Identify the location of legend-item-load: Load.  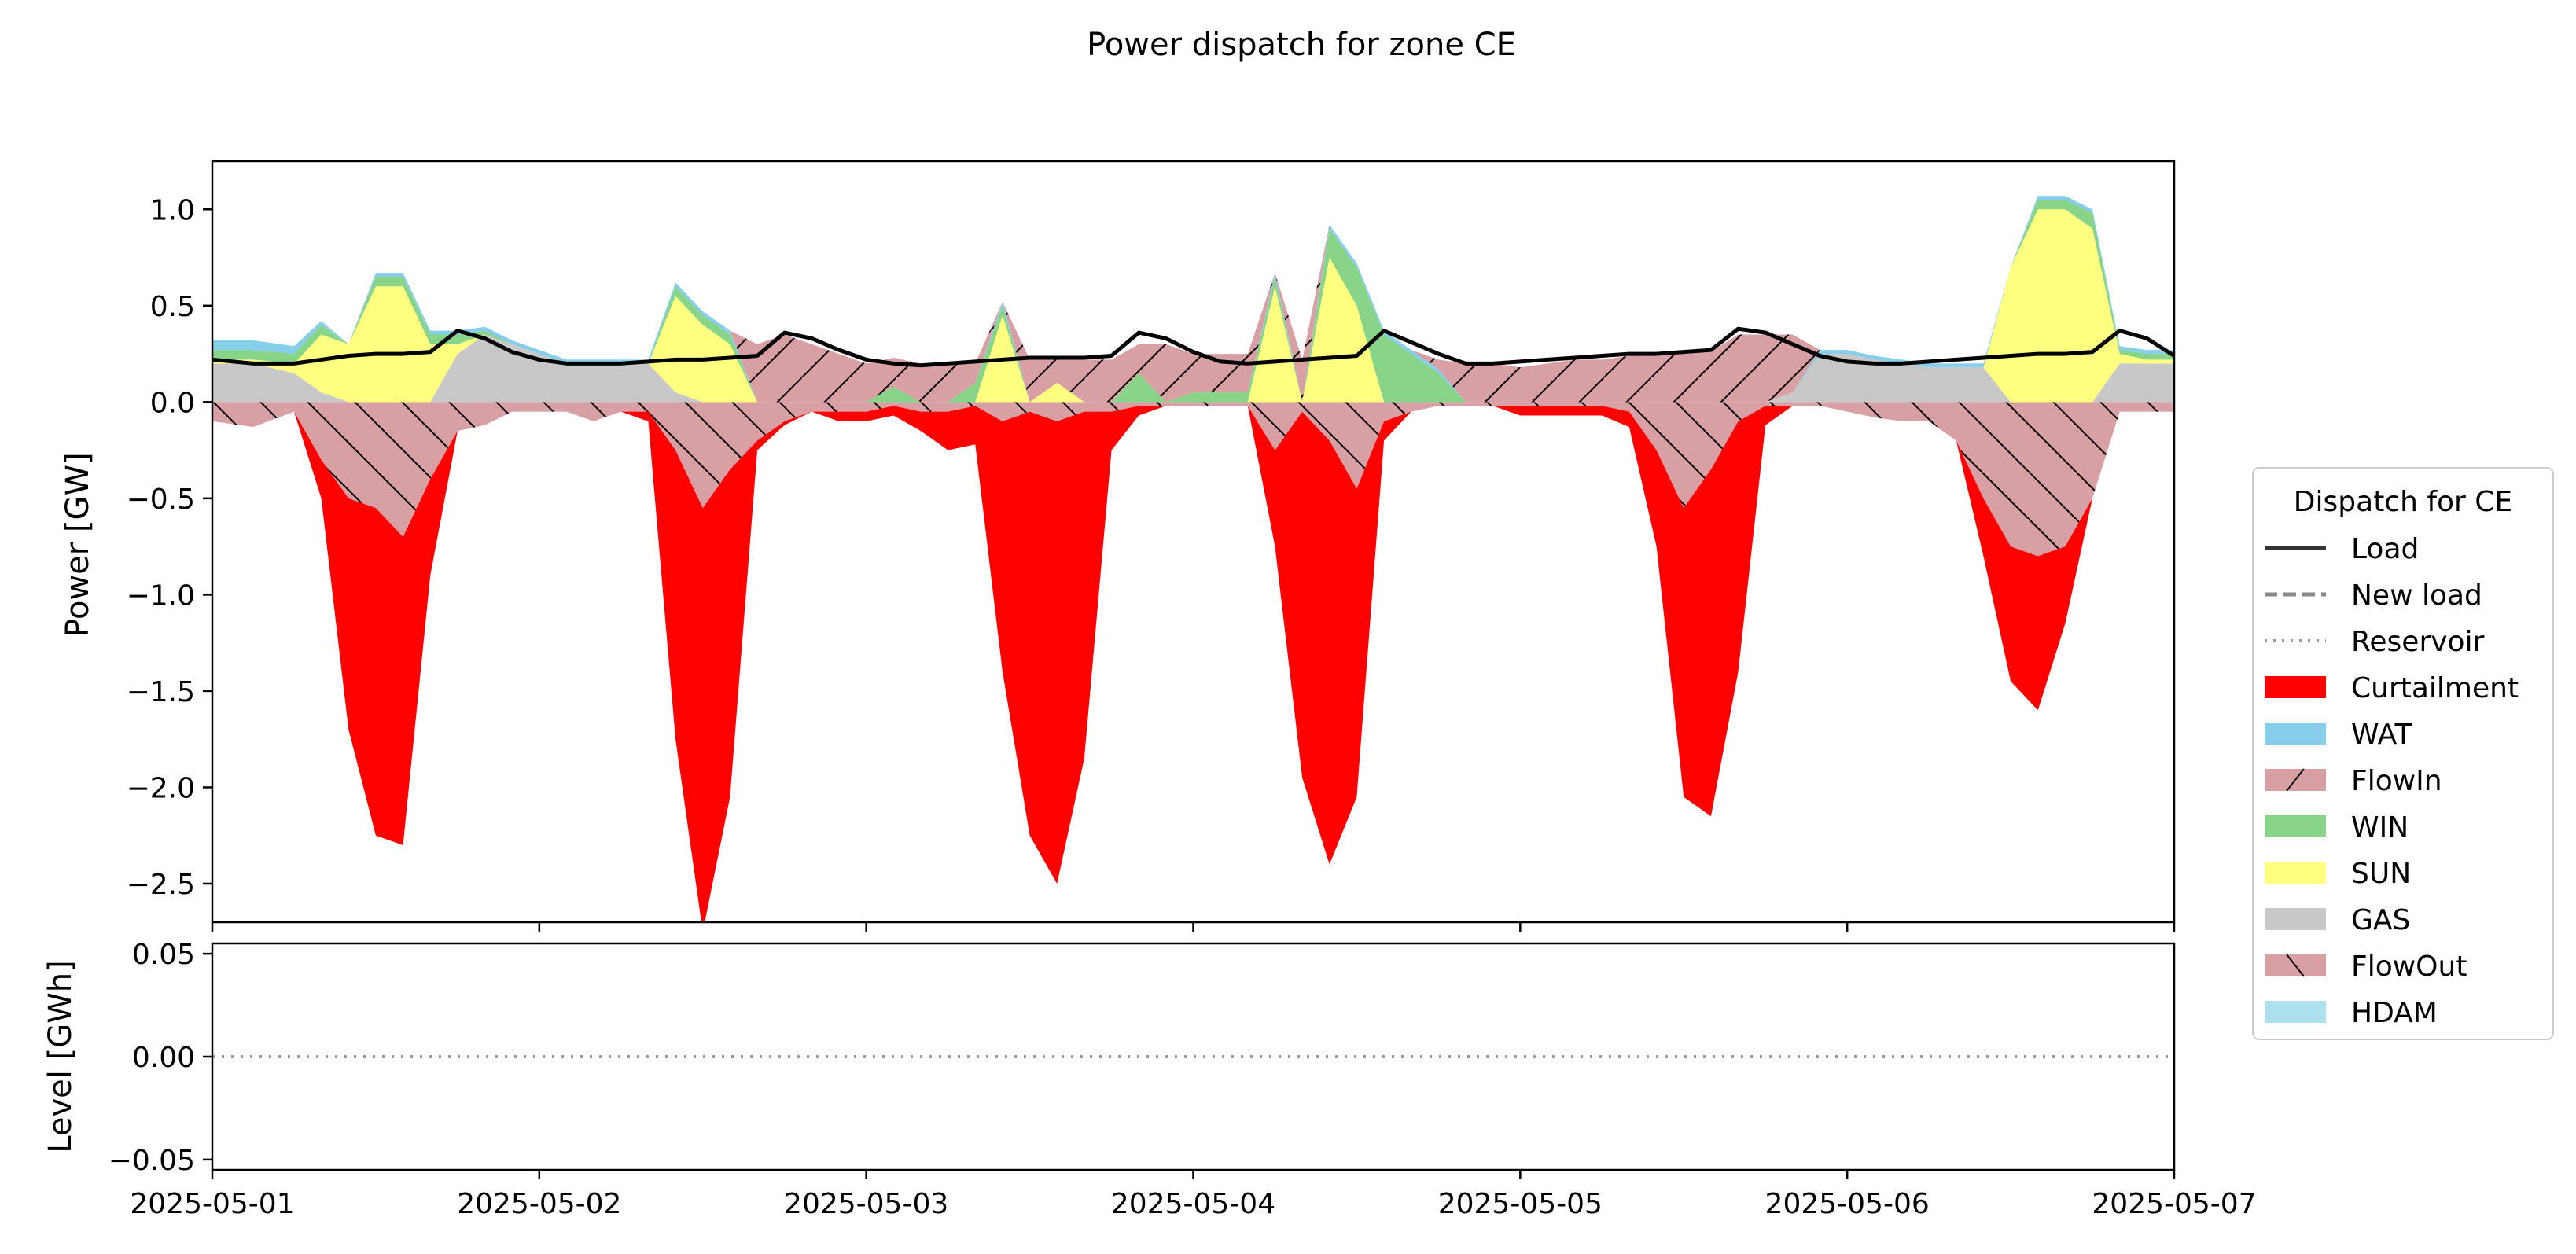
(2342, 549).